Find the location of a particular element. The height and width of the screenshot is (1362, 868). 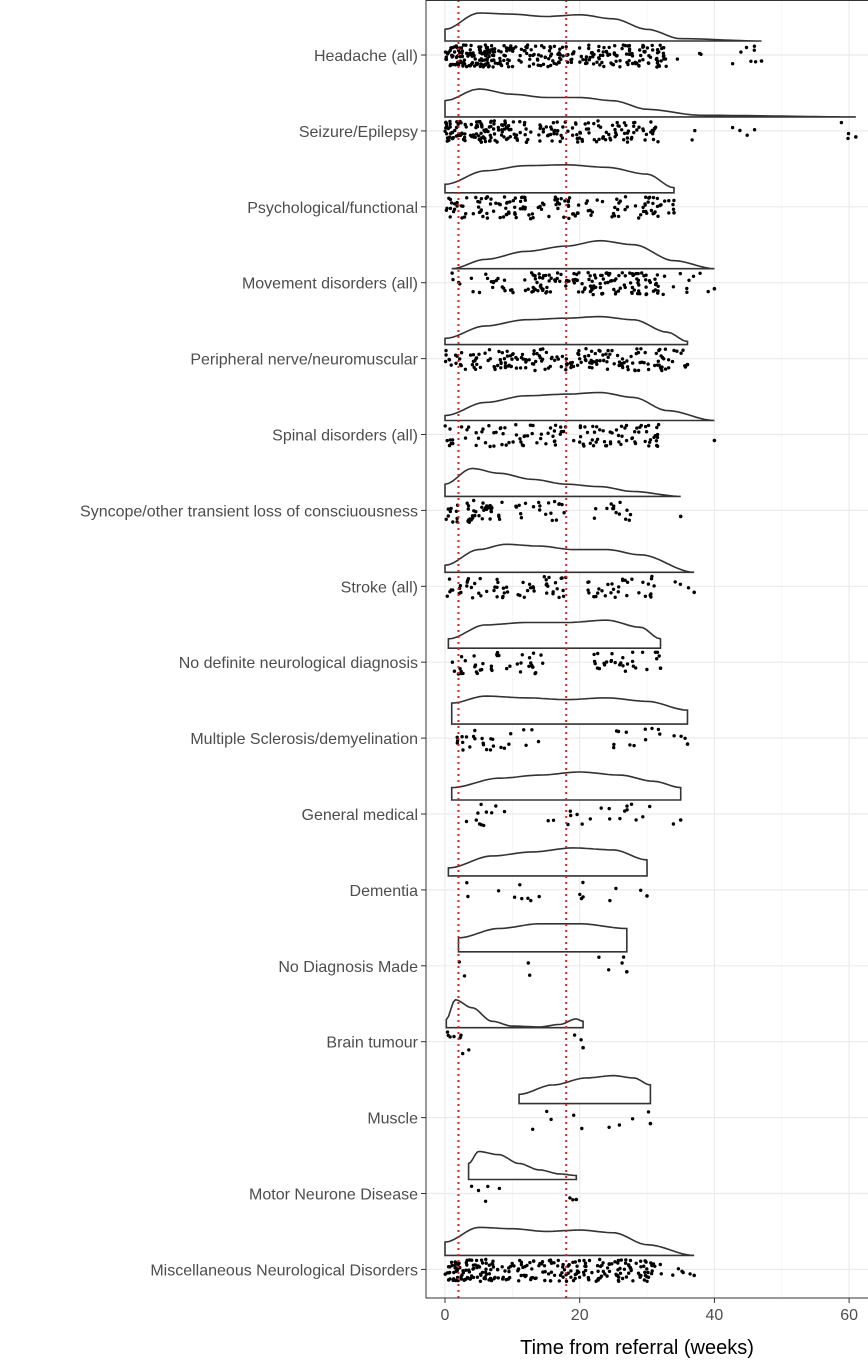

x-tick-label: 40 is located at coordinates (715, 1315).